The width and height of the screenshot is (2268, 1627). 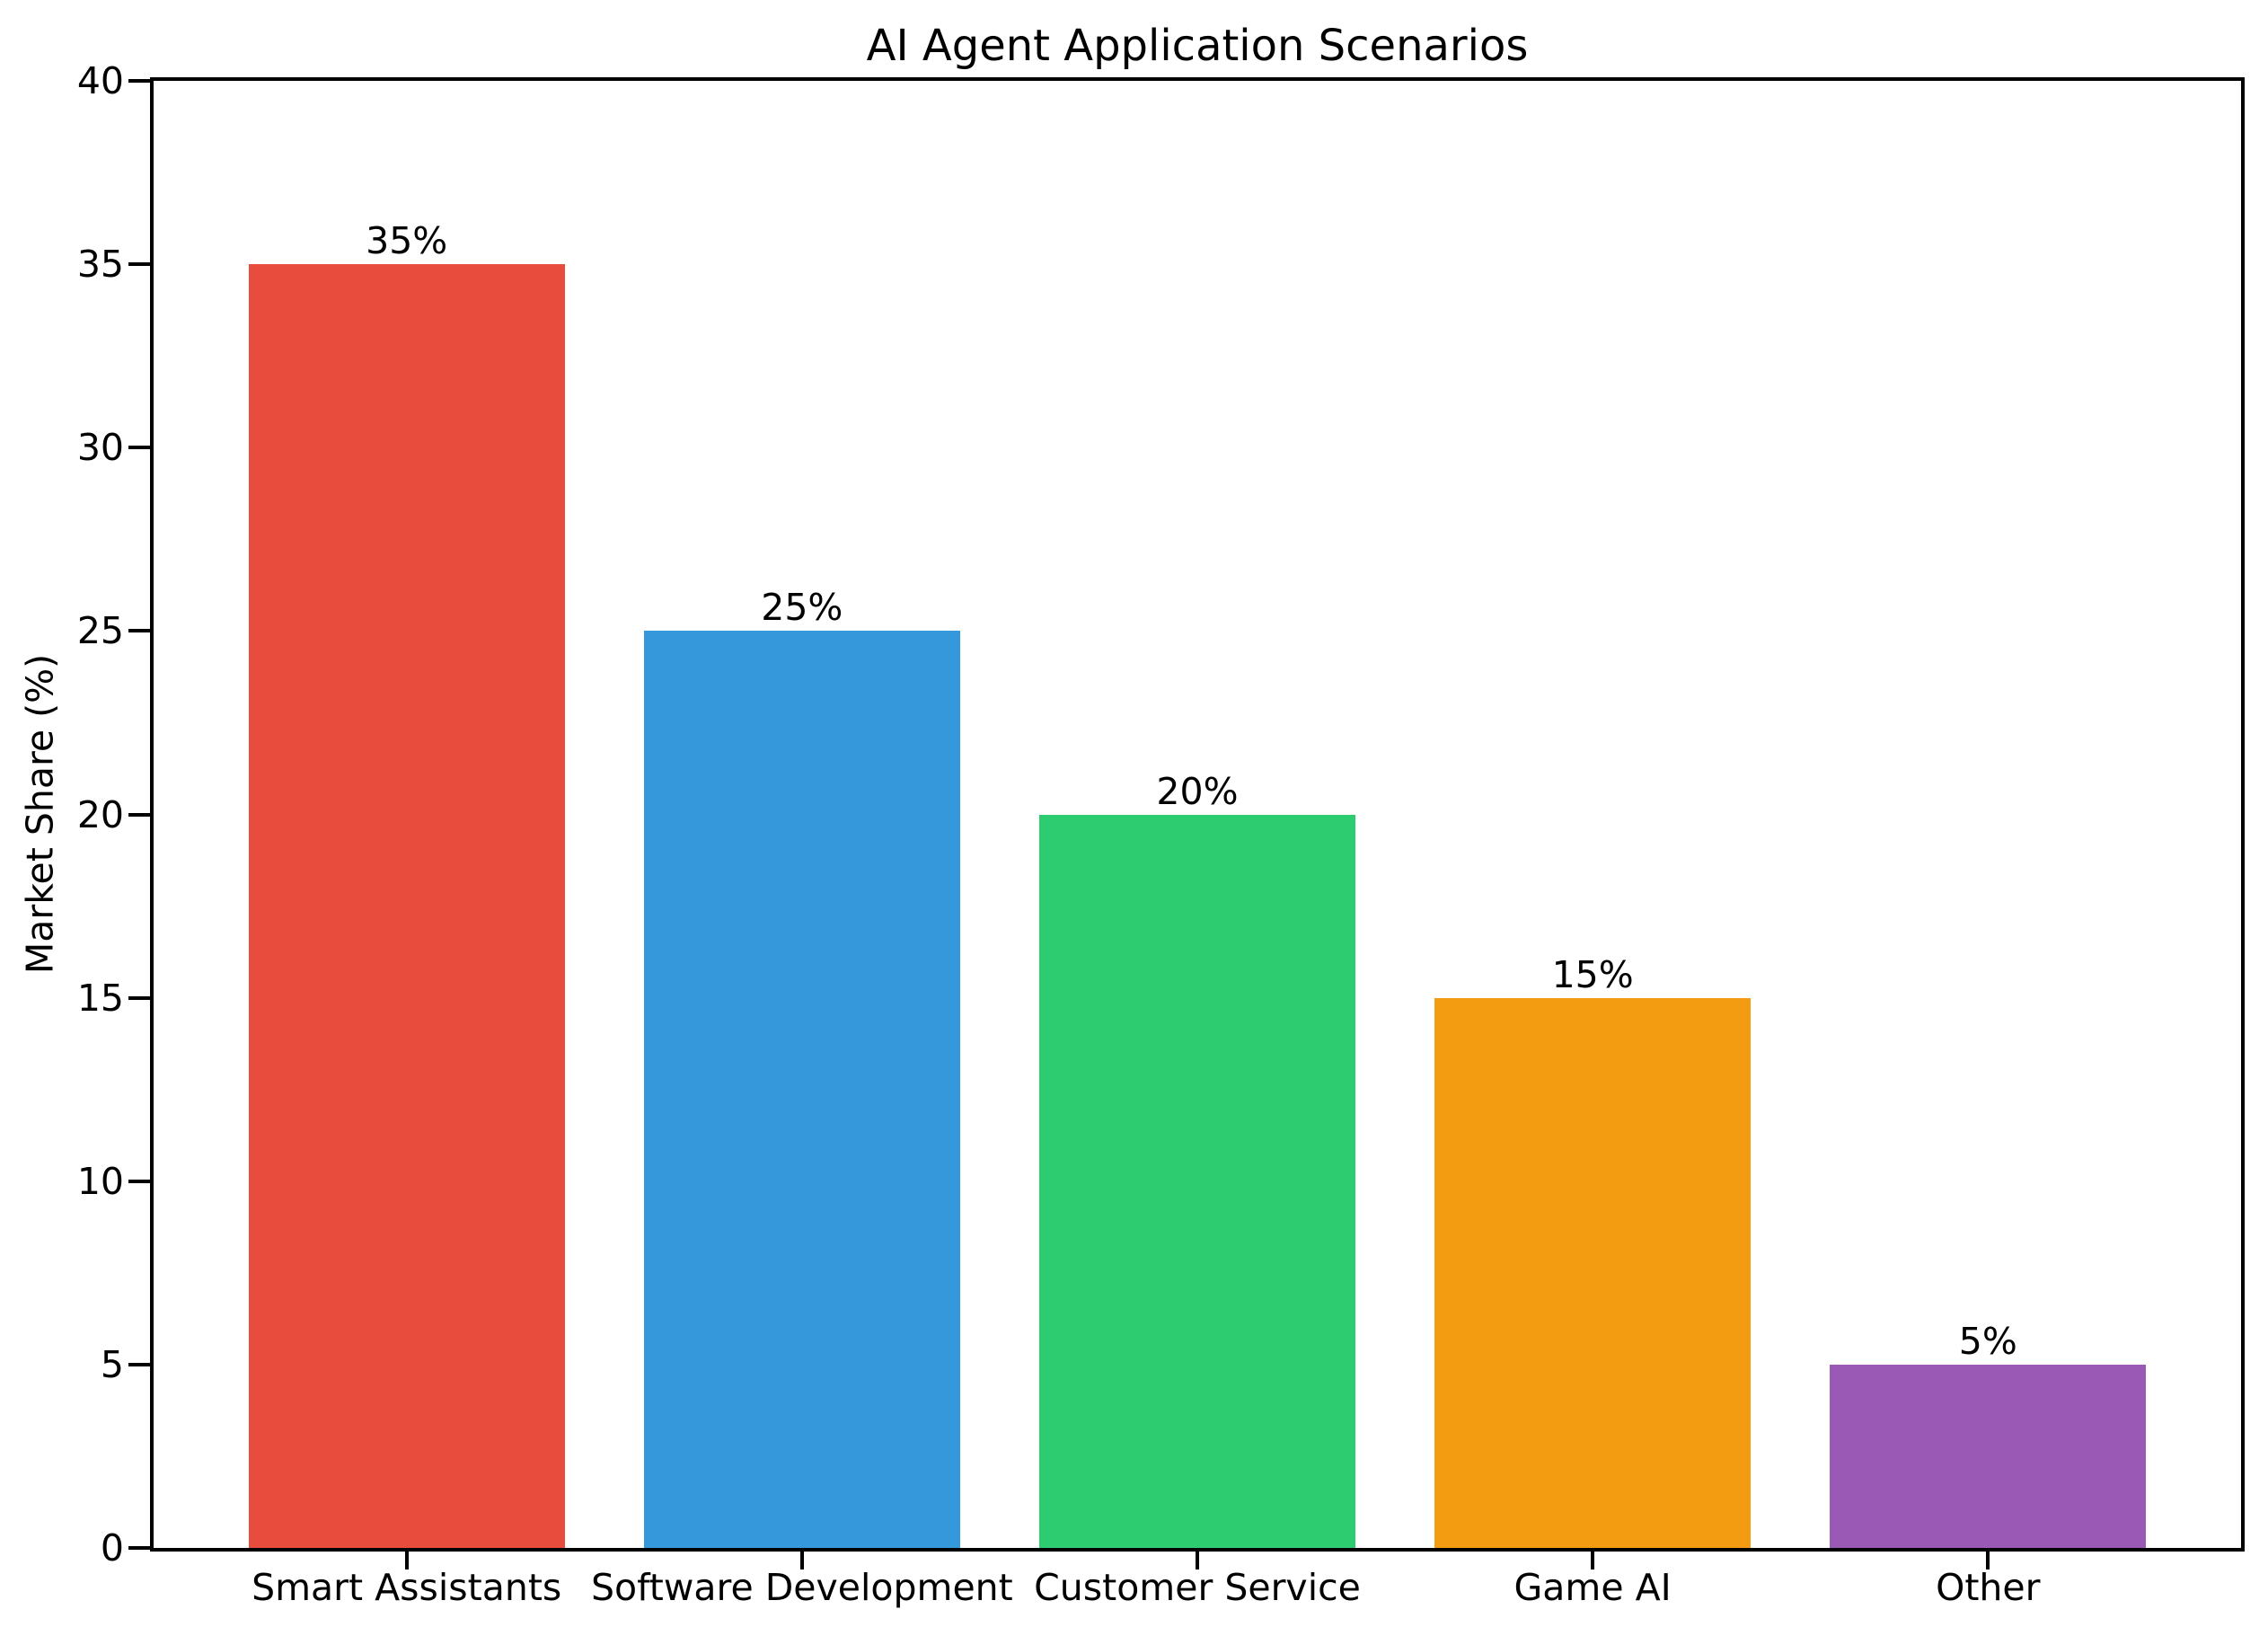 I want to click on bar-game-ai, so click(x=1593, y=1272).